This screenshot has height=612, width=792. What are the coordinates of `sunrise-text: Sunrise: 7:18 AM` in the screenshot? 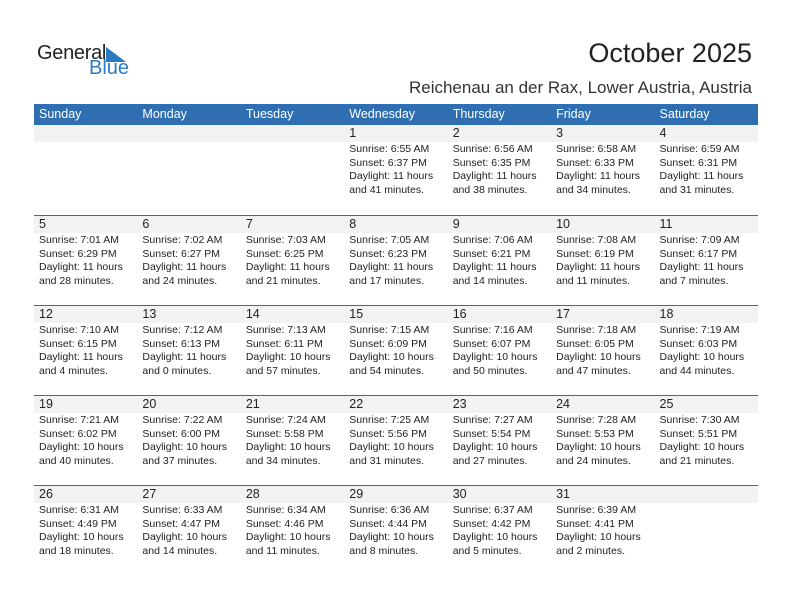 It's located at (596, 330).